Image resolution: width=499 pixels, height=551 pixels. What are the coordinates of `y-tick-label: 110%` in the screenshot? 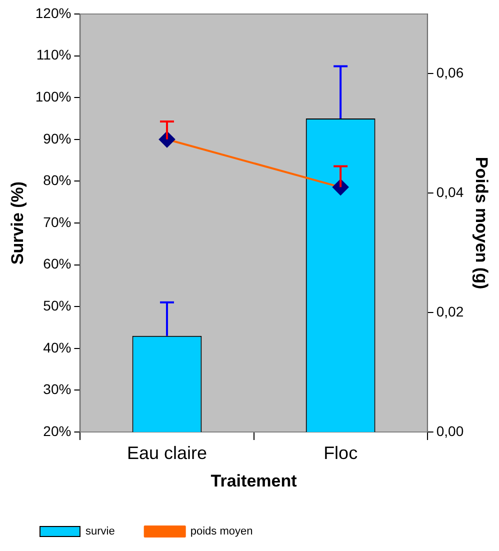 It's located at (54, 54).